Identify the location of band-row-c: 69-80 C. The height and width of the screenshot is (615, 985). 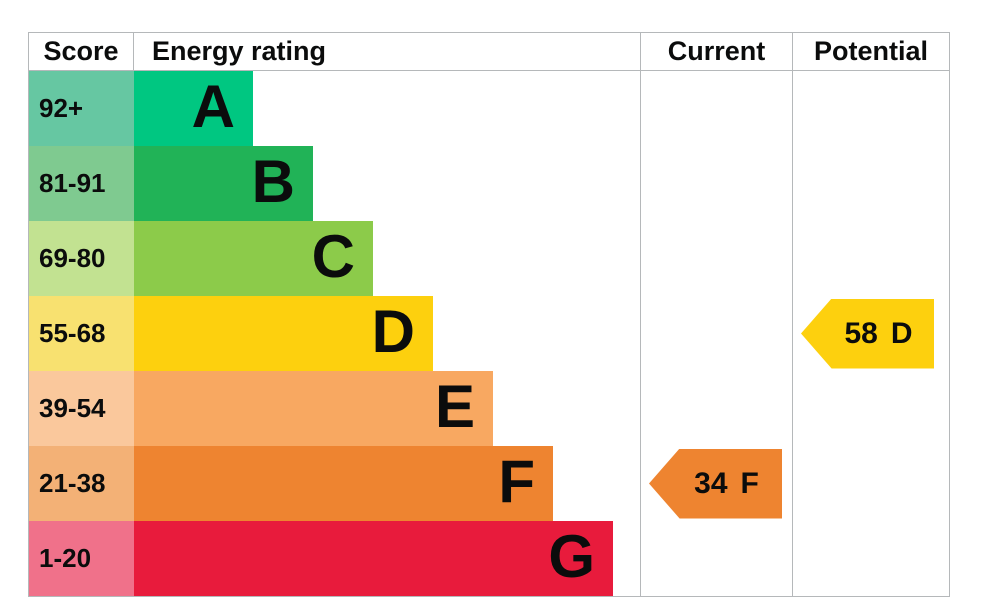
(489, 258).